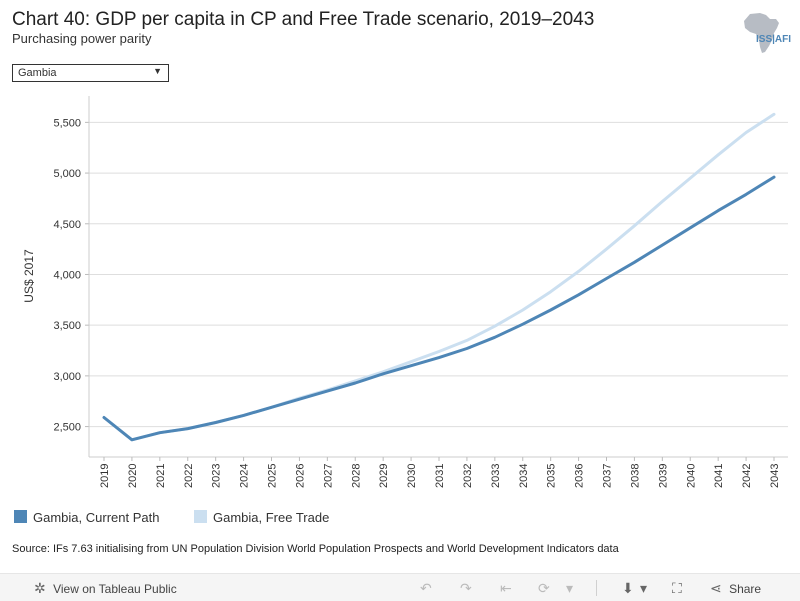 This screenshot has height=601, width=800. Describe the element at coordinates (105, 476) in the screenshot. I see `x-tick-label: 2019` at that location.